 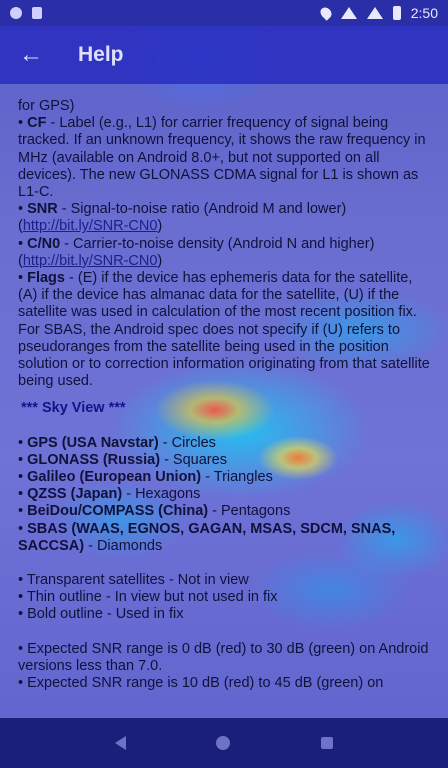 I want to click on gps-entry: • GPS (USA Navstar) - Circles, so click(x=225, y=443).